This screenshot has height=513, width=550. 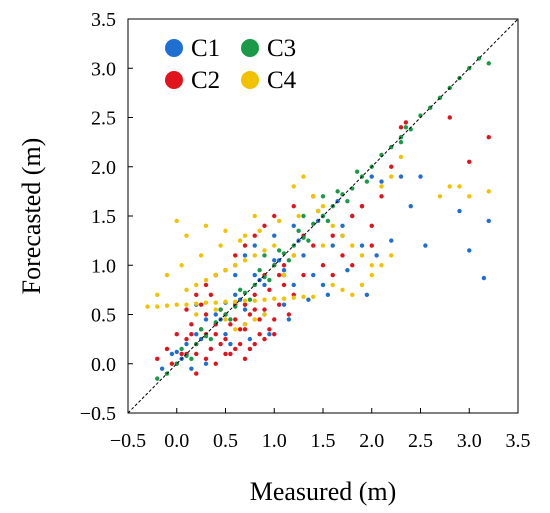 I want to click on x-axis-title: Measured (m), so click(x=323, y=491).